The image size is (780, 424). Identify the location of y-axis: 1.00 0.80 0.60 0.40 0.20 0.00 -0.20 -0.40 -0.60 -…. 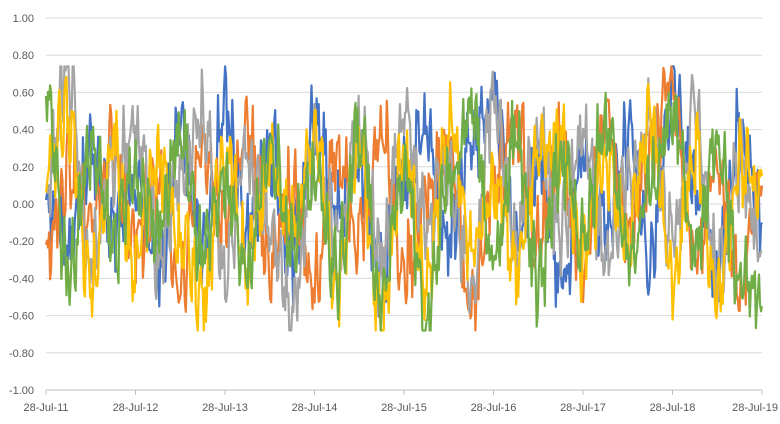
(21, 205).